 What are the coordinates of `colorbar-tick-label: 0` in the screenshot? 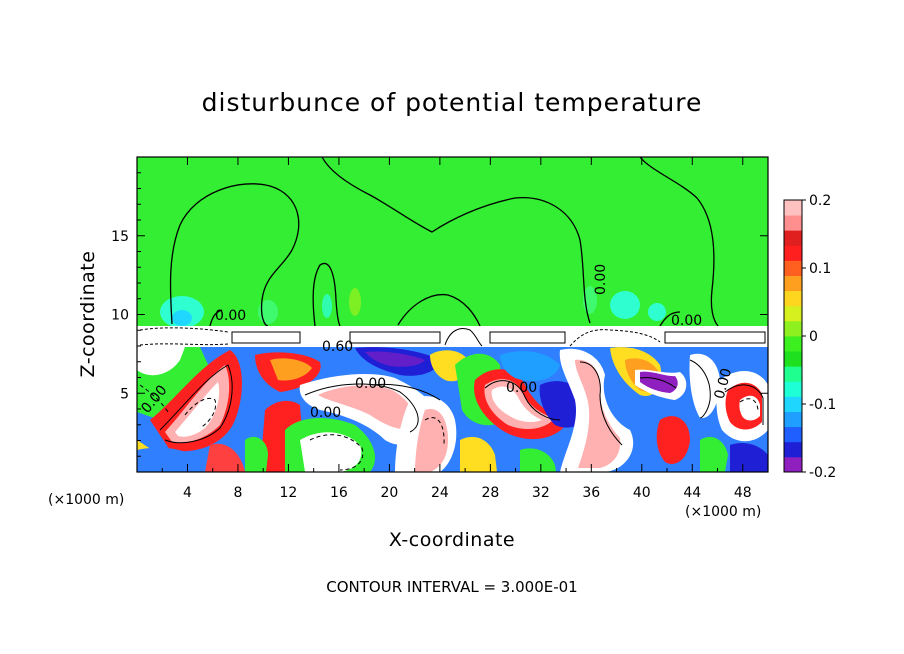 It's located at (813, 337).